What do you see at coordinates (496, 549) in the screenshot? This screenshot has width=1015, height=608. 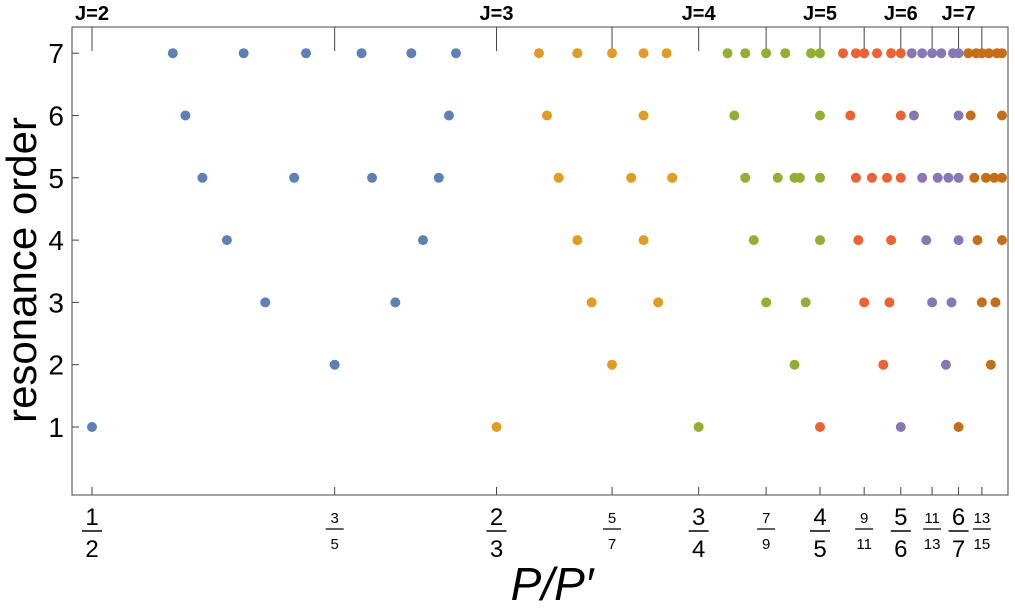 I see `x-tick-denominator: 3` at bounding box center [496, 549].